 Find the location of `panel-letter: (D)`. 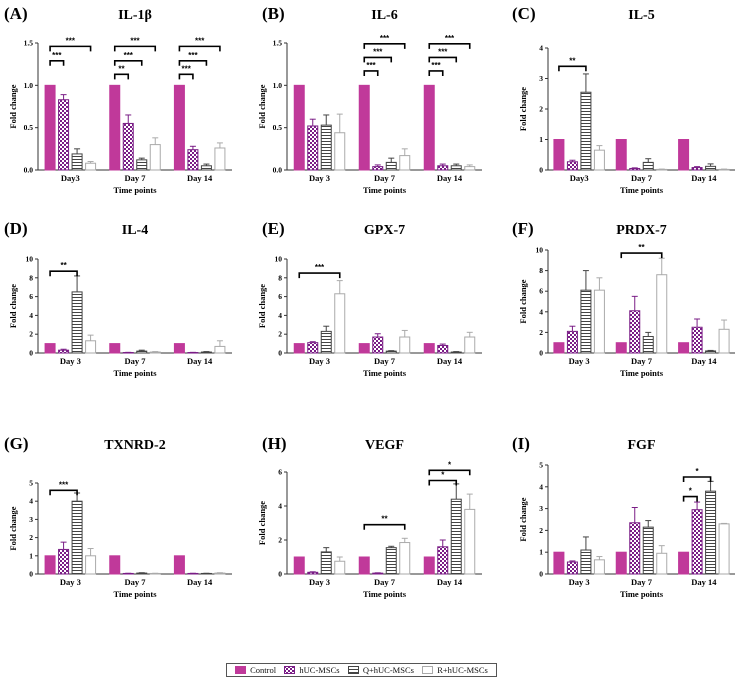

panel-letter: (D) is located at coordinates (16, 228).